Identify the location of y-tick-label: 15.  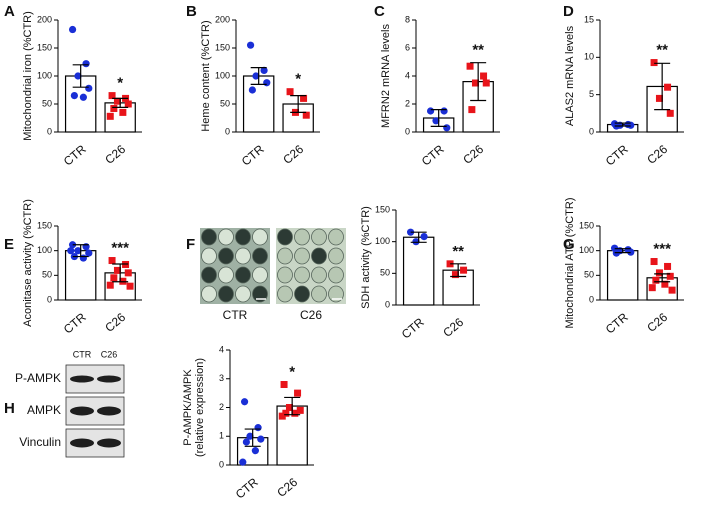
(589, 19).